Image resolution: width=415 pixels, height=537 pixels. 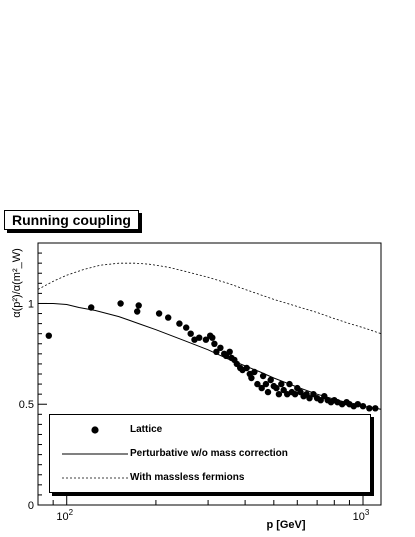 What do you see at coordinates (71, 220) in the screenshot?
I see `chart-title: Running coupling` at bounding box center [71, 220].